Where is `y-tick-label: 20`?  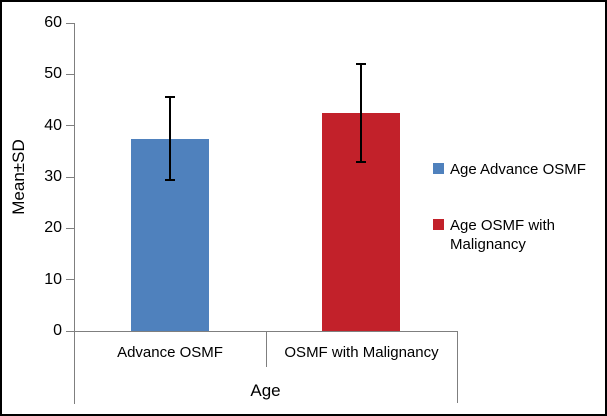
y-tick-label: 20 is located at coordinates (53, 228).